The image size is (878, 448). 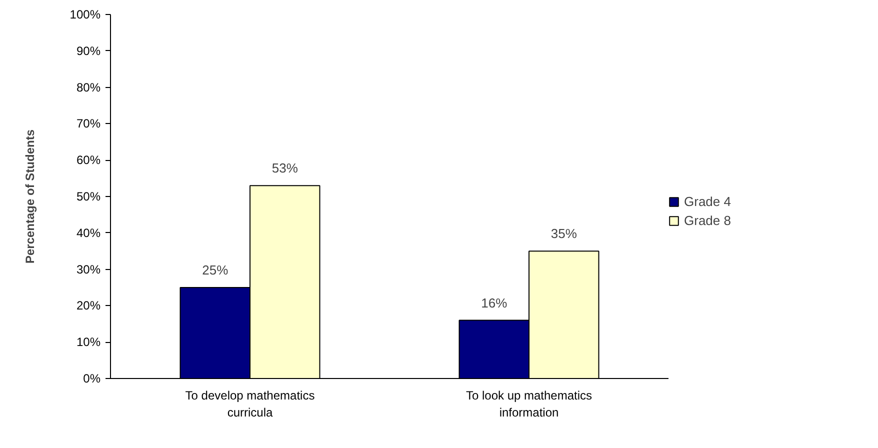 What do you see at coordinates (529, 404) in the screenshot?
I see `x-tick-label: To look up mathematics information` at bounding box center [529, 404].